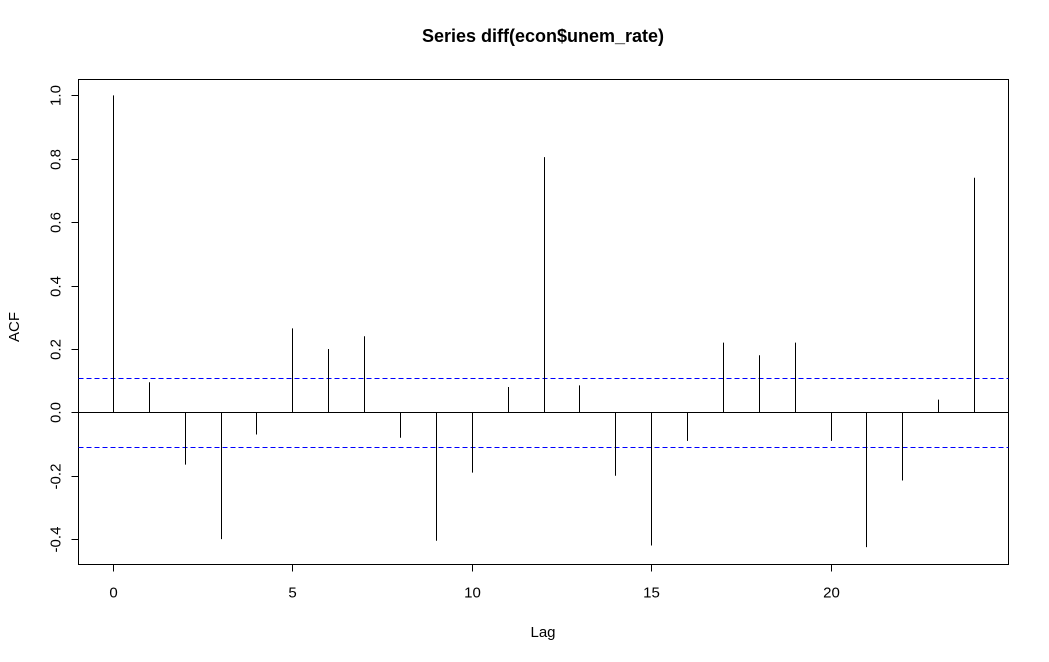 The width and height of the screenshot is (1049, 662). I want to click on y-axis-label: ACF, so click(14, 327).